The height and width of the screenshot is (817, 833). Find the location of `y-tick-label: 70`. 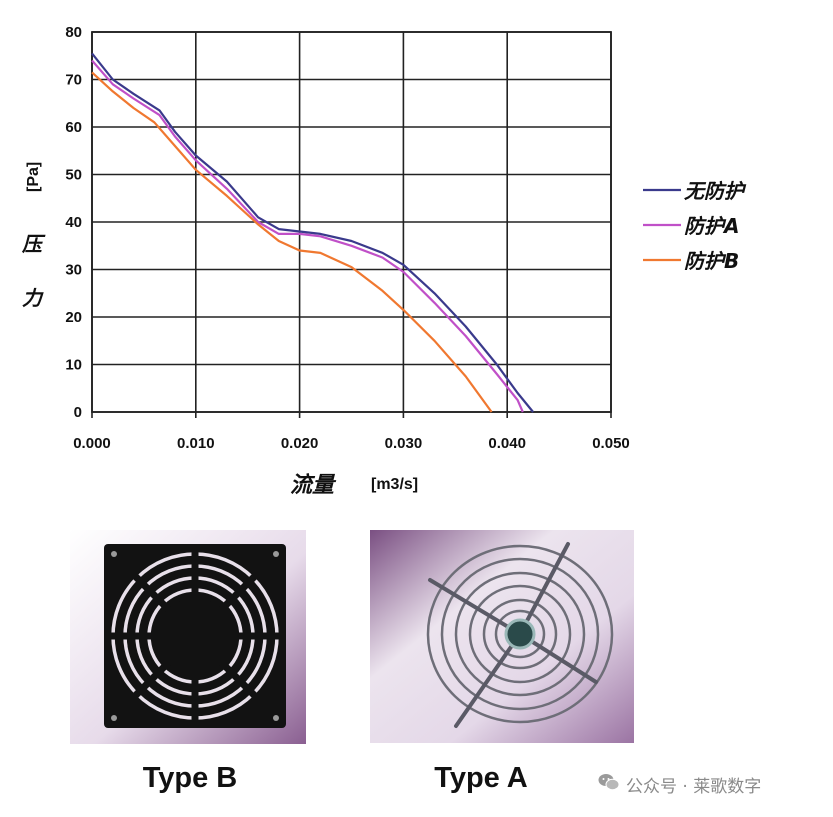

y-tick-label: 70 is located at coordinates (73, 80).